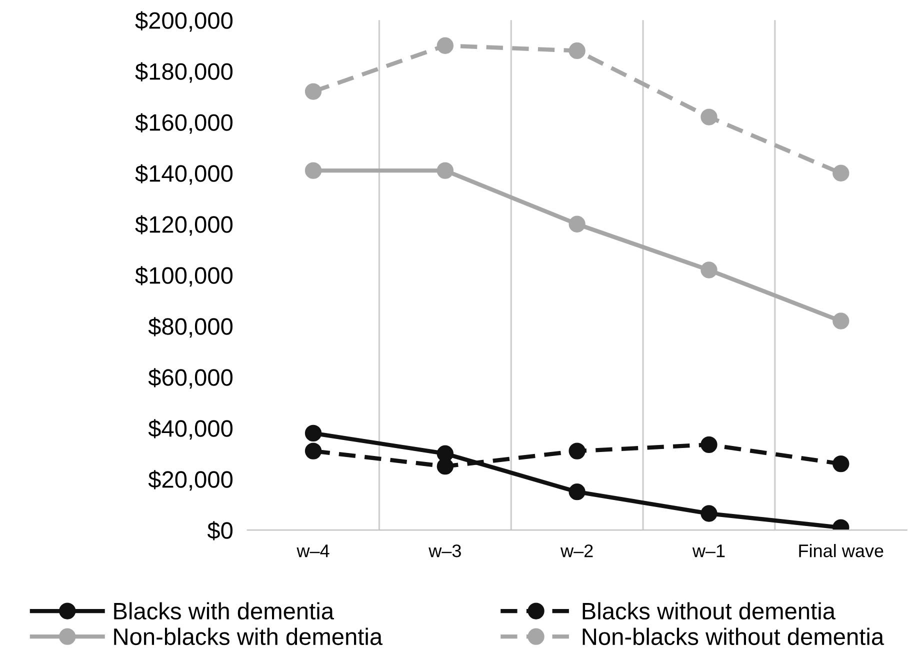 The image size is (916, 671). Describe the element at coordinates (444, 551) in the screenshot. I see `x-tick-label: w–3` at that location.